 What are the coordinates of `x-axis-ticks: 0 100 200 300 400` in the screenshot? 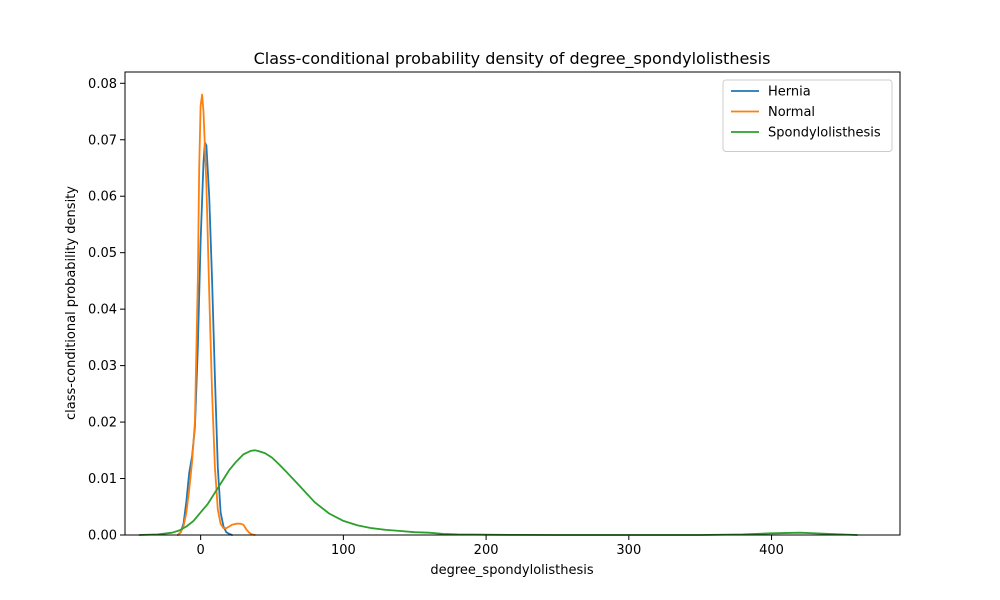 It's located at (490, 546).